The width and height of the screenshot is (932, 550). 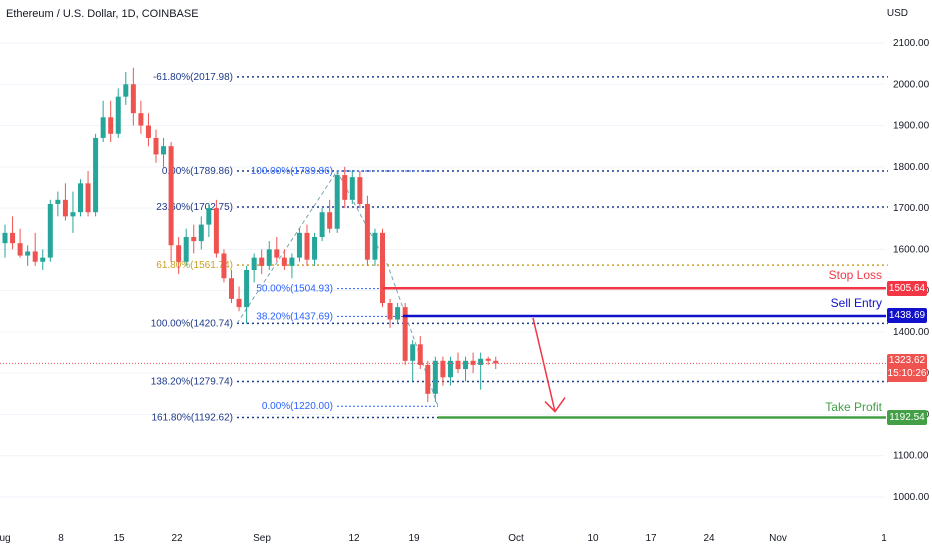 I want to click on stop-loss-price-tag: 1505.64, so click(x=907, y=288).